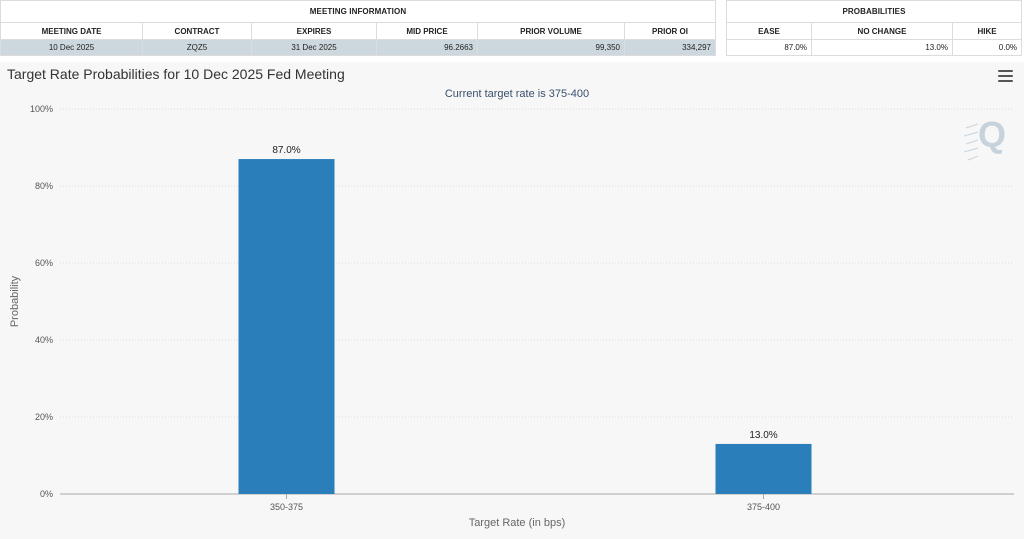  Describe the element at coordinates (992, 134) in the screenshot. I see `watermark-logo: Q` at that location.